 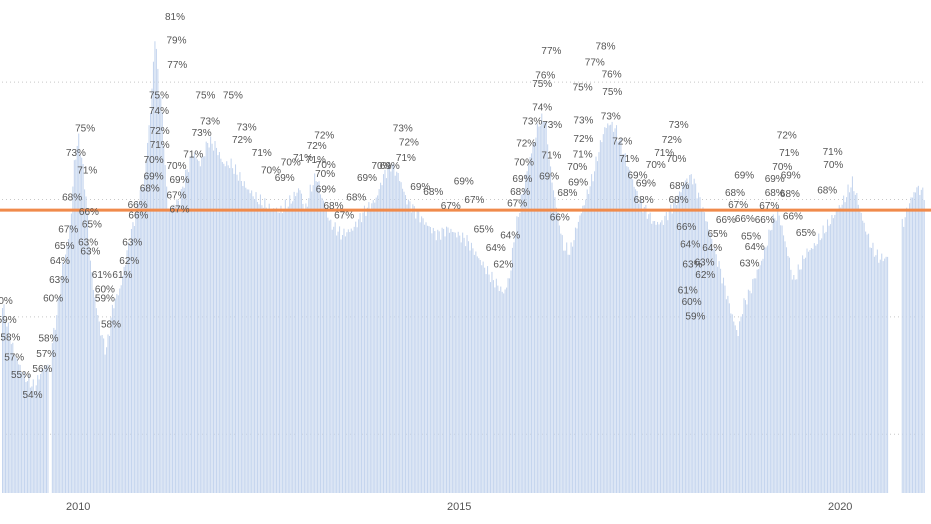 I want to click on data-label: 72%, so click(x=317, y=146).